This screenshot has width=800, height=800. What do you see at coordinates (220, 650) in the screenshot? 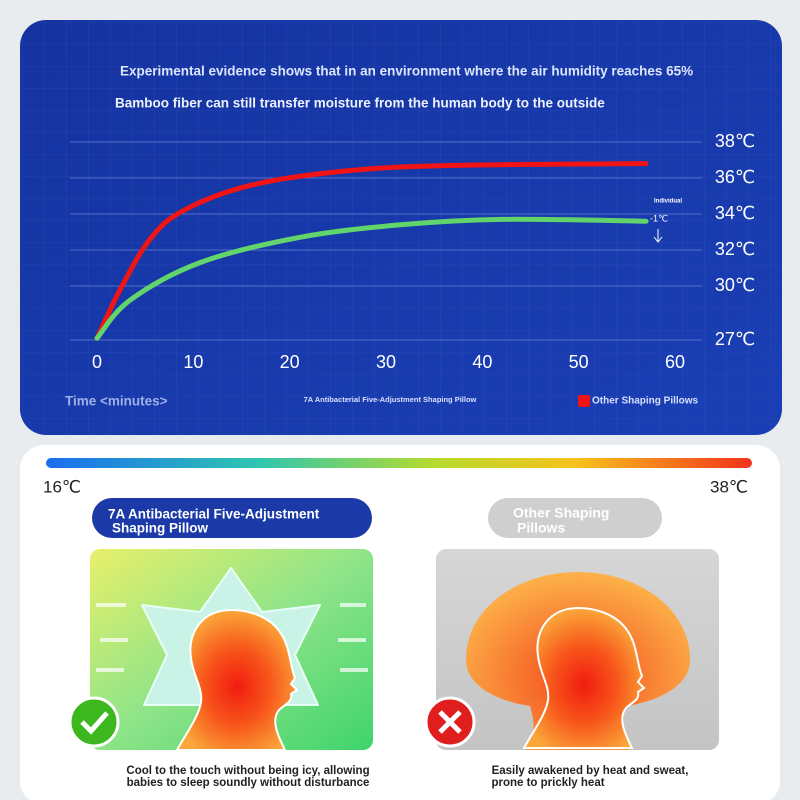
I see `left-illustration` at bounding box center [220, 650].